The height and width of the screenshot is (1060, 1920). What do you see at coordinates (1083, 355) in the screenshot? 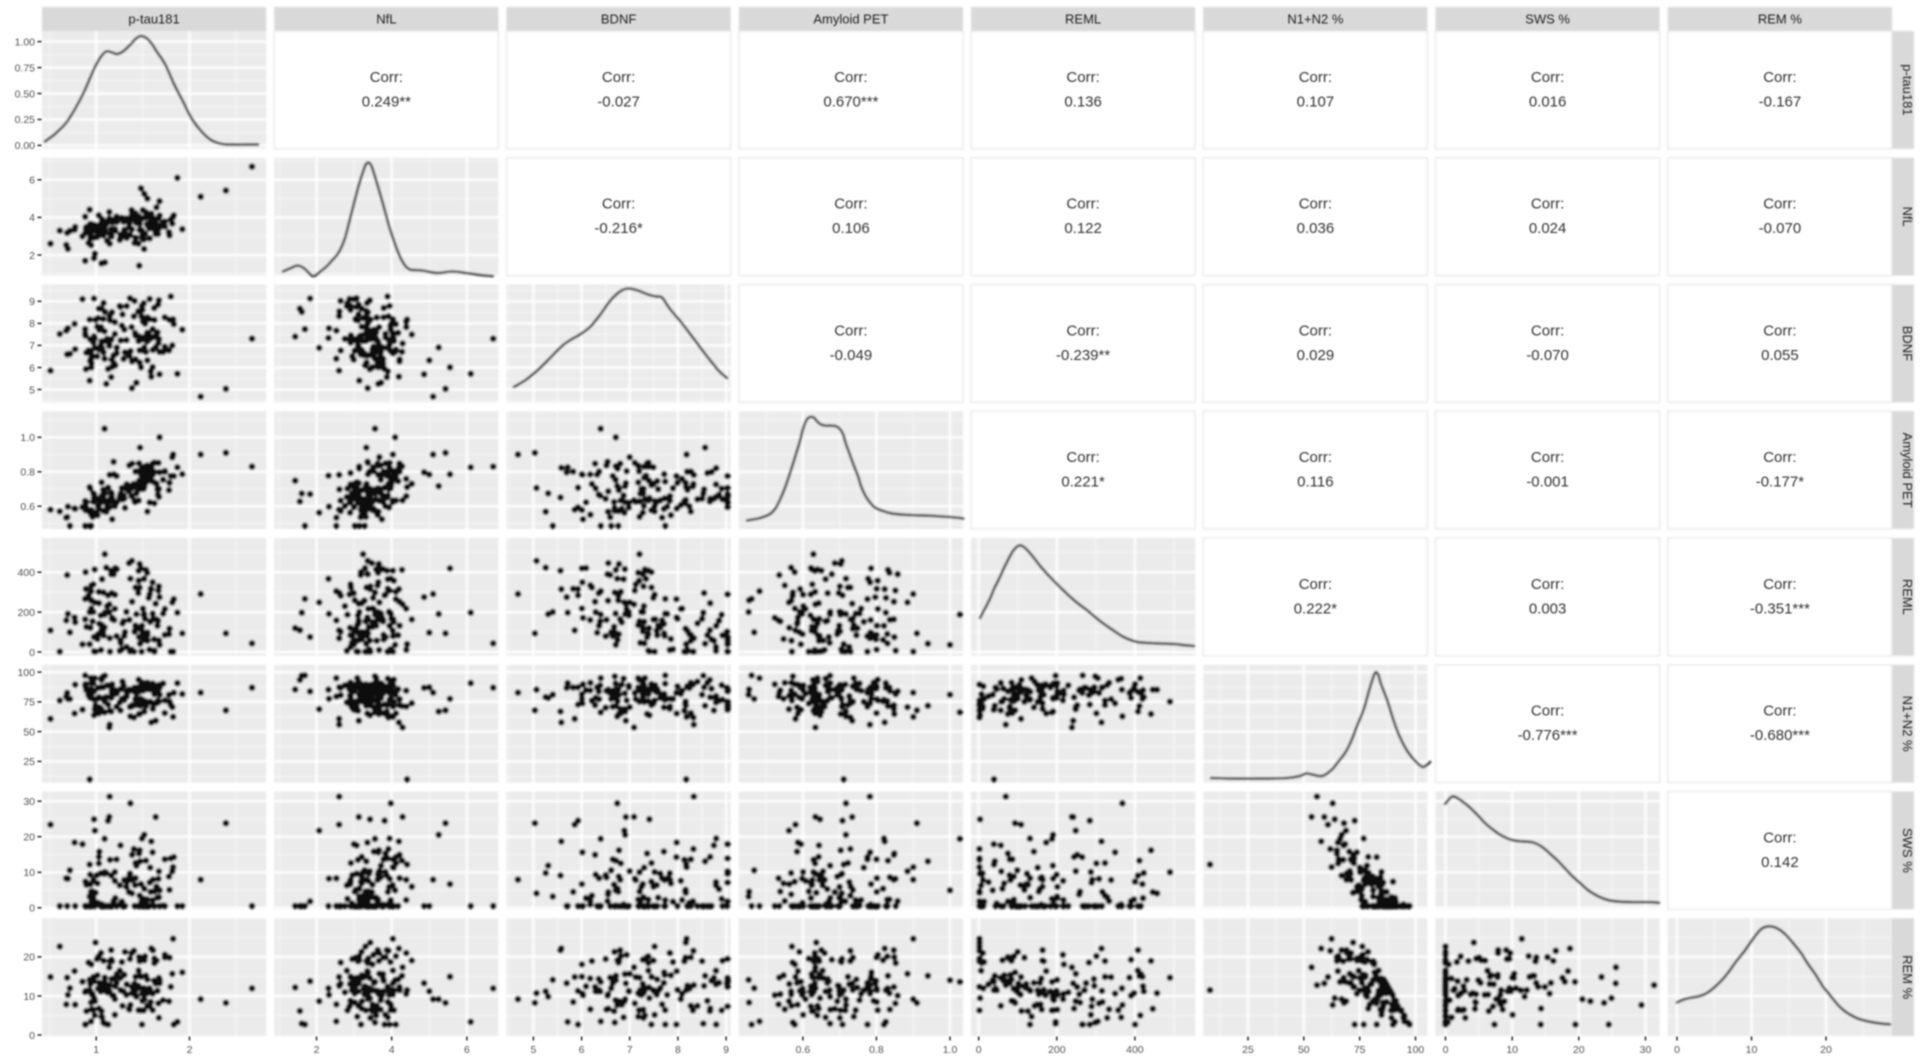
I see `svg-text: -0.239**` at bounding box center [1083, 355].